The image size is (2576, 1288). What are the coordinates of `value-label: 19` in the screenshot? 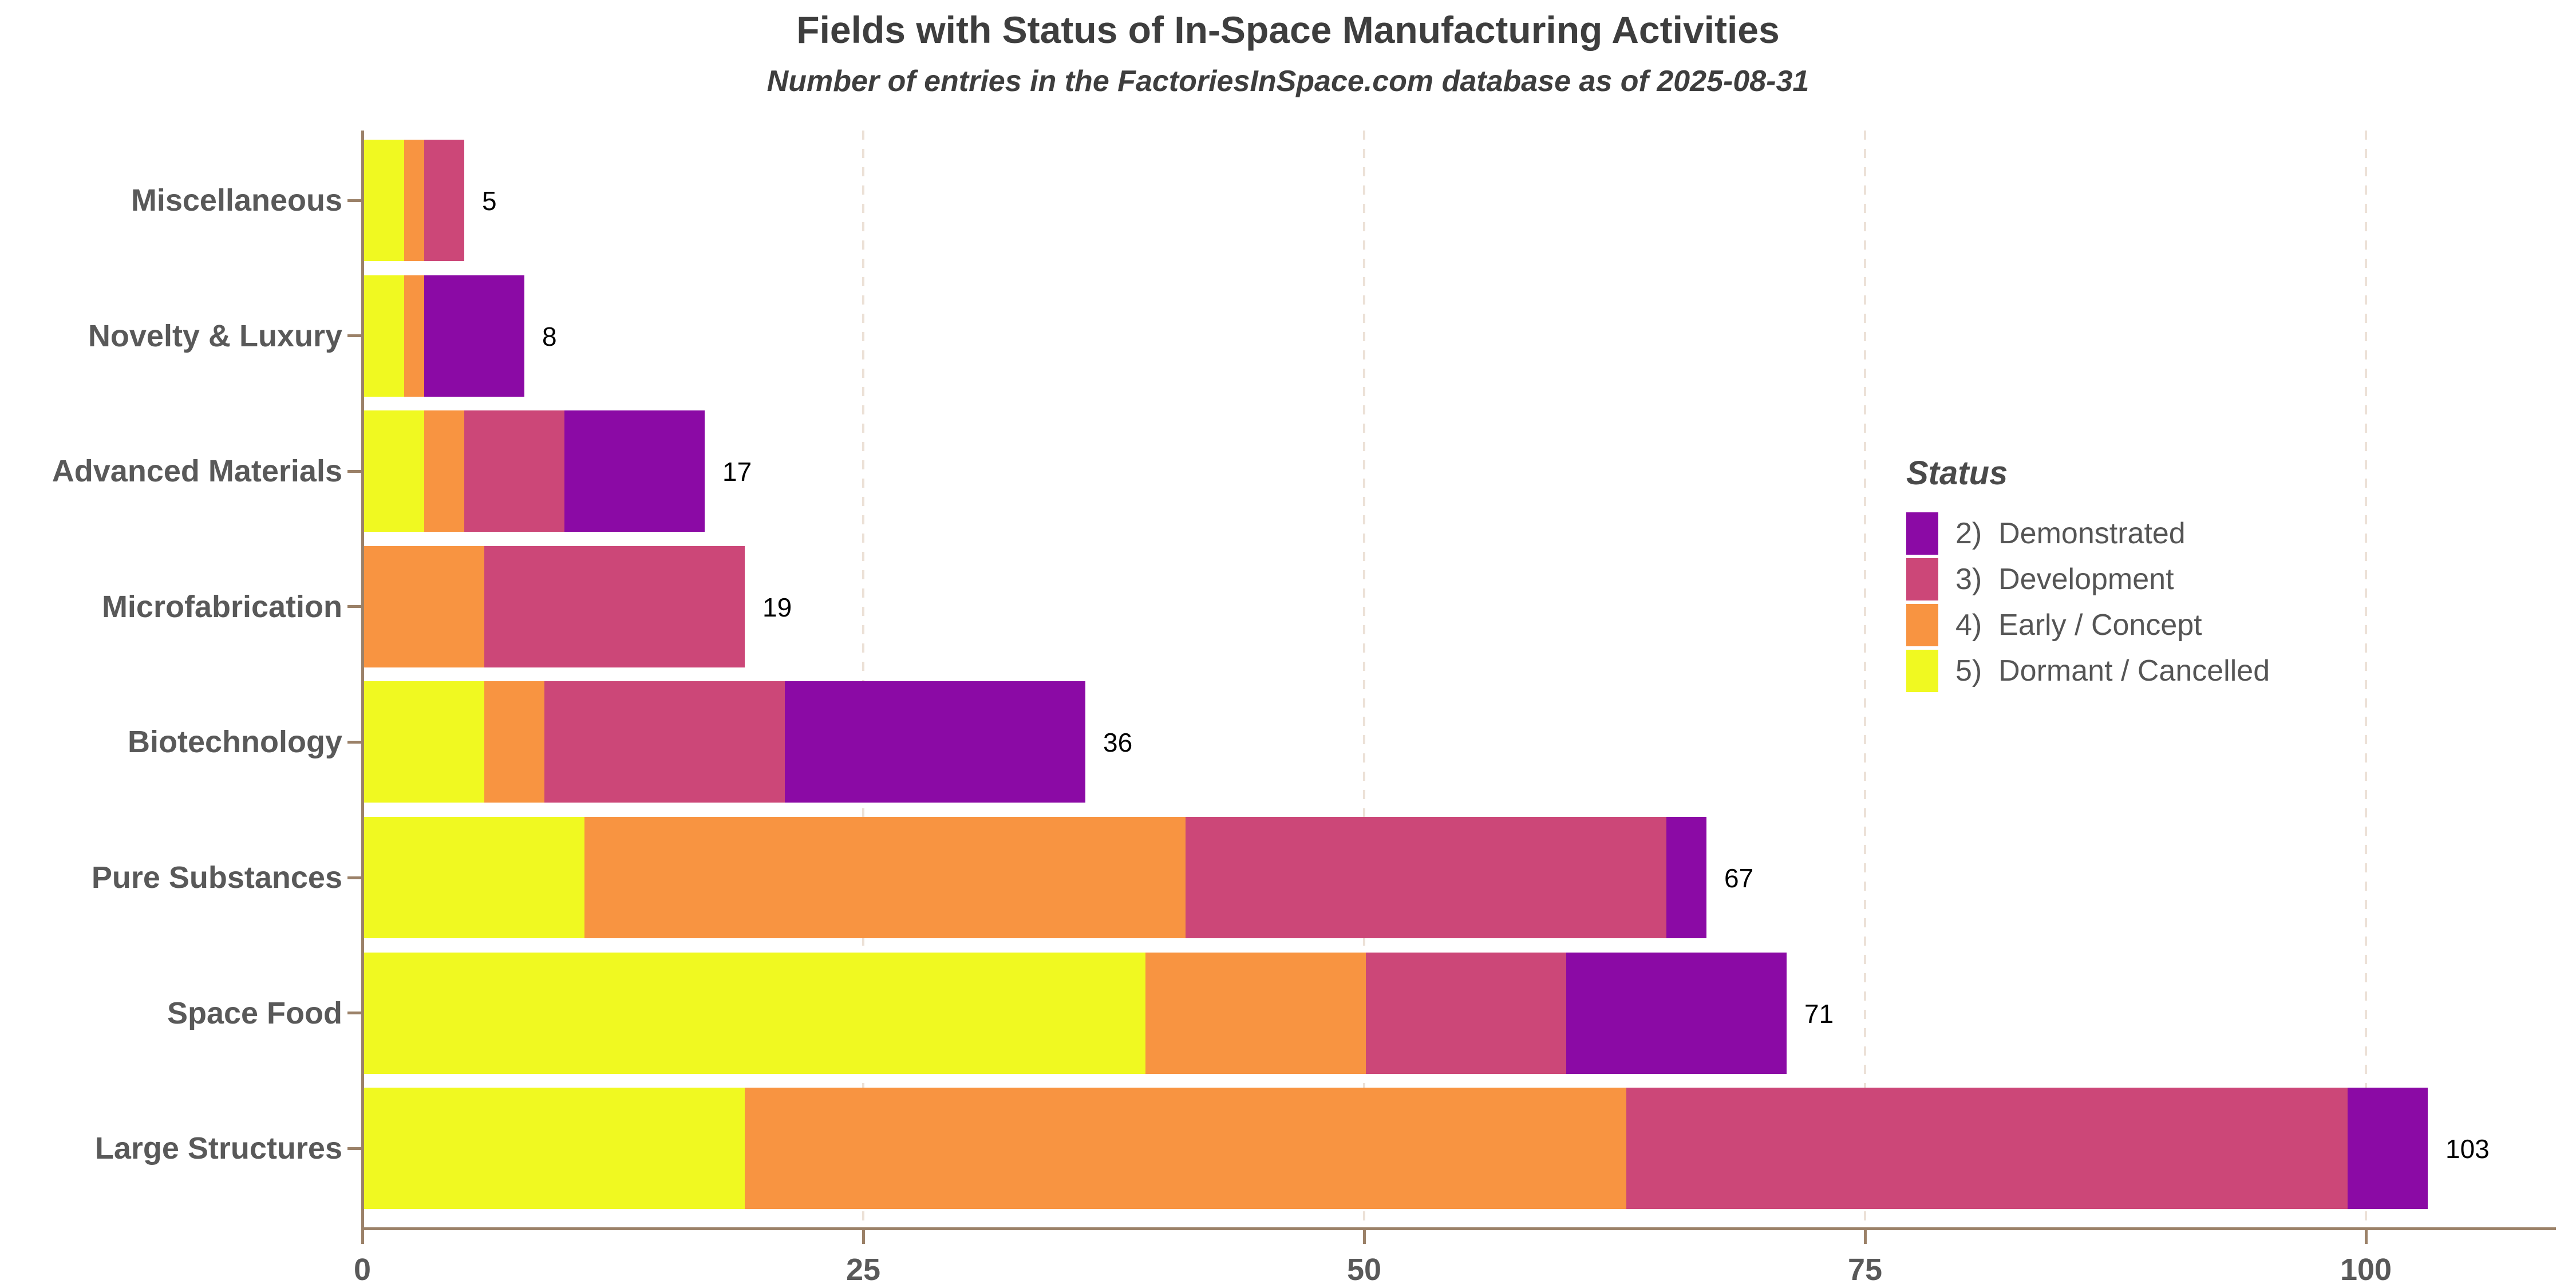 It's located at (777, 607).